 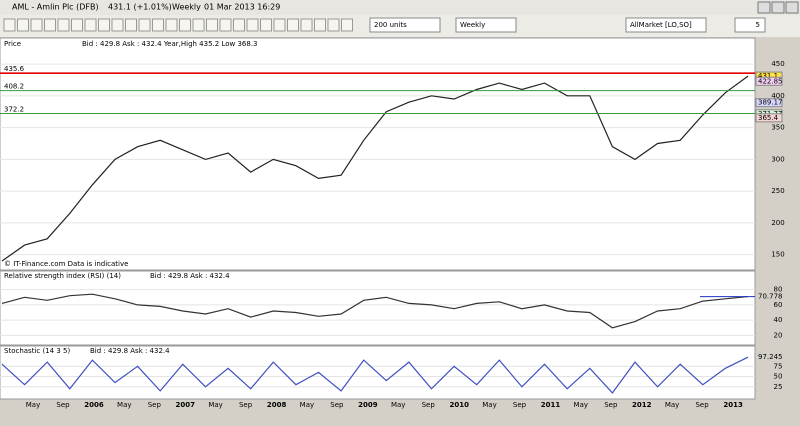 What do you see at coordinates (768, 76) in the screenshot?
I see `price-marker-label: 431.1` at bounding box center [768, 76].